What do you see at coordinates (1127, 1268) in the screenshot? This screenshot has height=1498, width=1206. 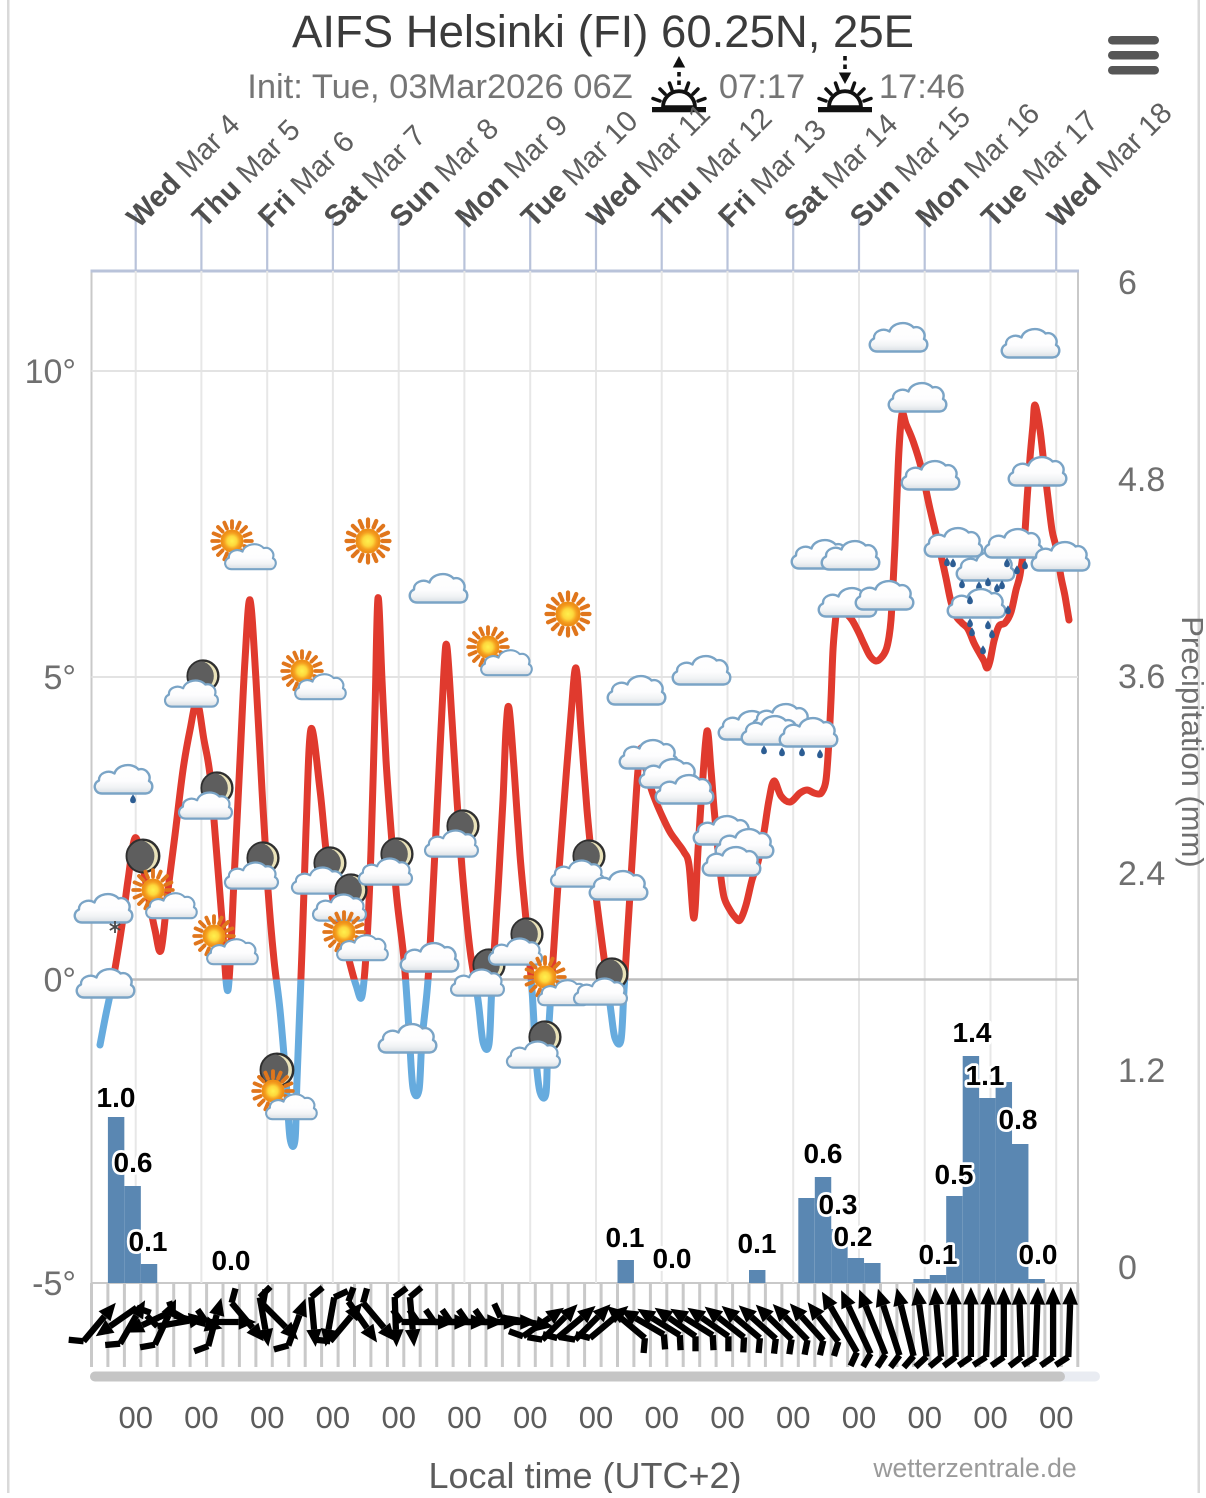 I see `svg-text: 0` at bounding box center [1127, 1268].